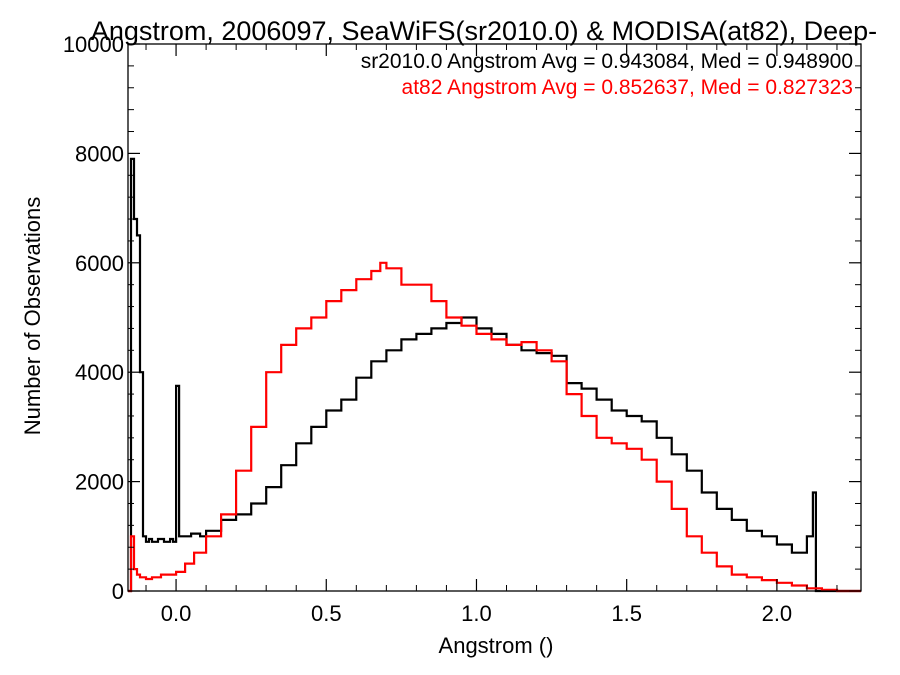  Describe the element at coordinates (99, 482) in the screenshot. I see `y-tick-label: 2000` at that location.